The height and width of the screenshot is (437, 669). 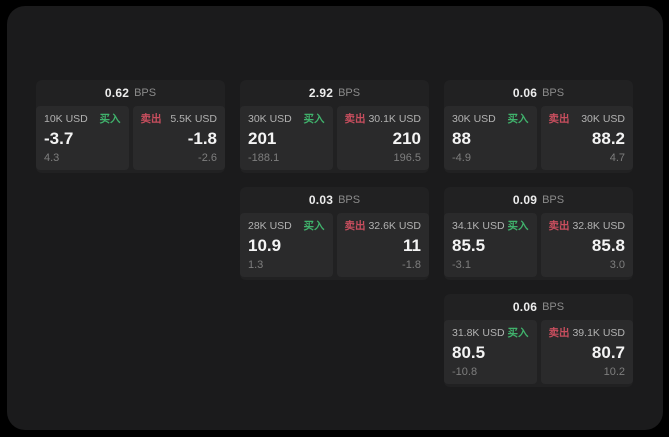 What do you see at coordinates (256, 265) in the screenshot?
I see `buy-delta: 1.3` at bounding box center [256, 265].